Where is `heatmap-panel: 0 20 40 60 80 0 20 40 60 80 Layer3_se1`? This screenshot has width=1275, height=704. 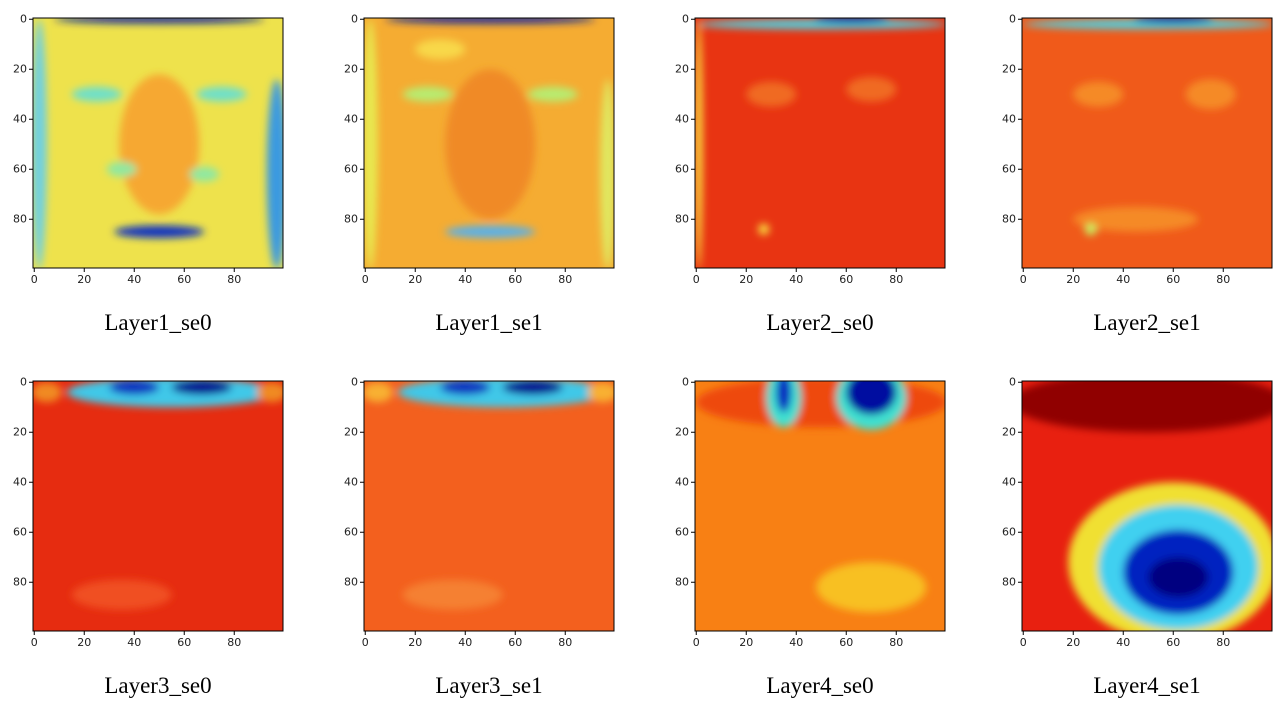 heatmap-panel: 0 20 40 60 80 0 20 40 60 80 Layer3_se1 is located at coordinates (479, 536).